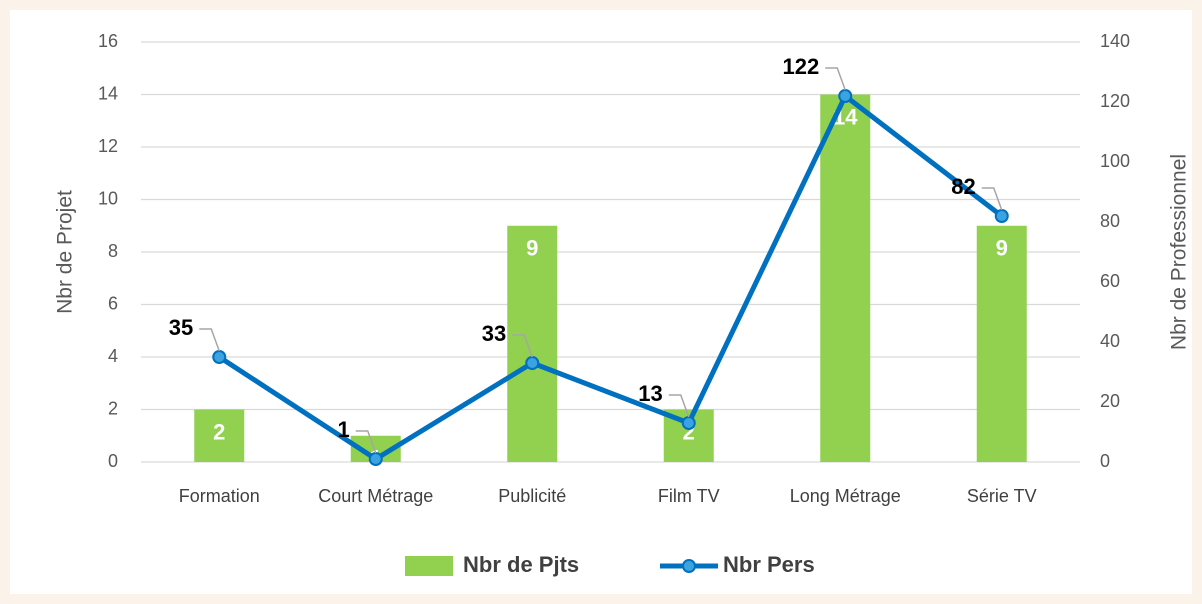 The height and width of the screenshot is (604, 1202). What do you see at coordinates (113, 408) in the screenshot?
I see `y-tick-label: 2` at bounding box center [113, 408].